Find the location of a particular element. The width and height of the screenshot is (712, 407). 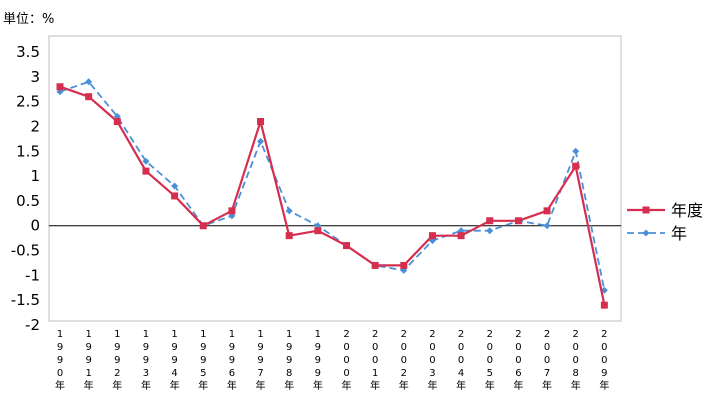

y-tick-label: 2 is located at coordinates (35, 126).